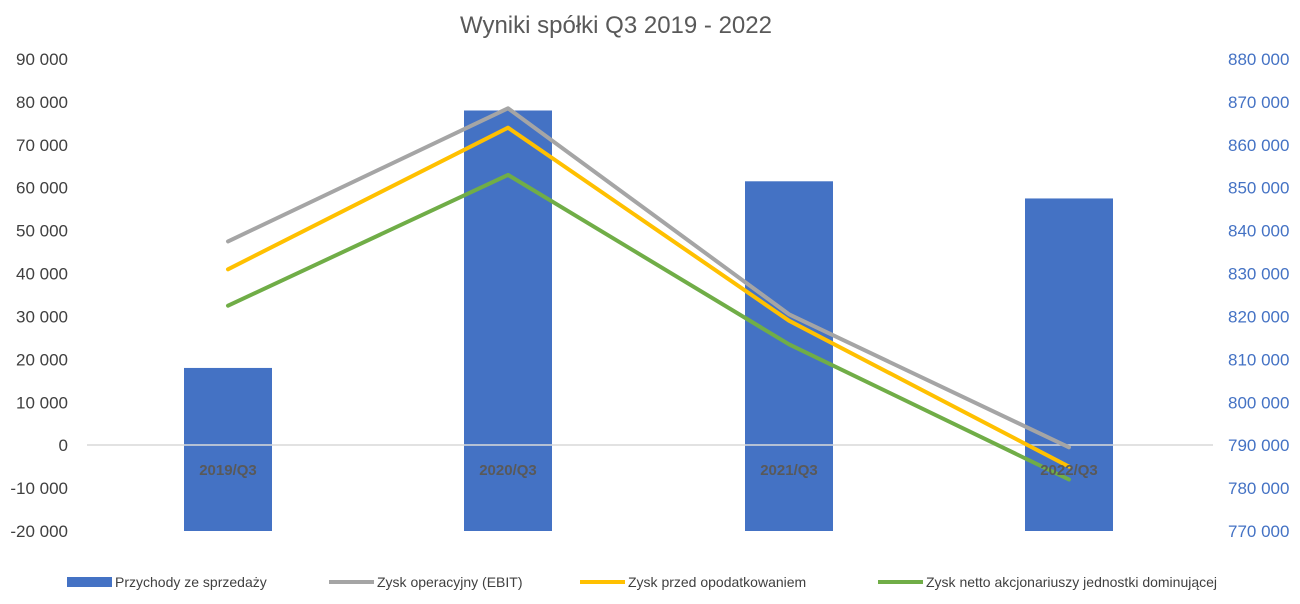 The height and width of the screenshot is (604, 1300). Describe the element at coordinates (1258, 231) in the screenshot. I see `right-tick-label: 840 000` at that location.